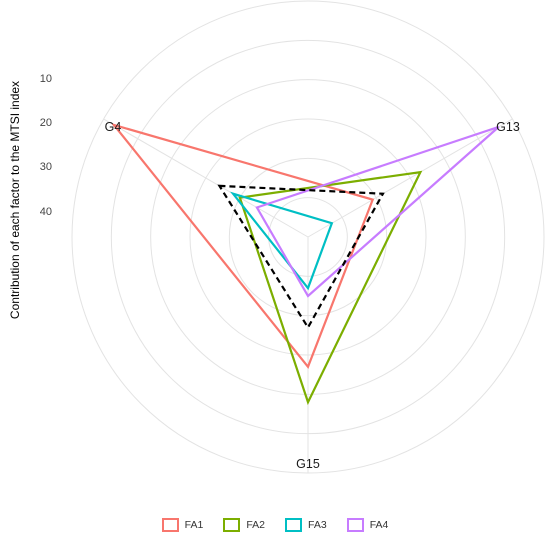 The height and width of the screenshot is (546, 550). I want to click on series-fa2, so click(330, 288).